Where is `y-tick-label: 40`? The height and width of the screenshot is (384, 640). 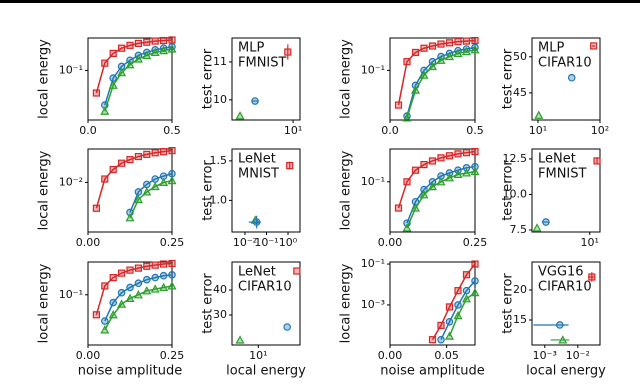 y-tick-label: 40 is located at coordinates (220, 289).